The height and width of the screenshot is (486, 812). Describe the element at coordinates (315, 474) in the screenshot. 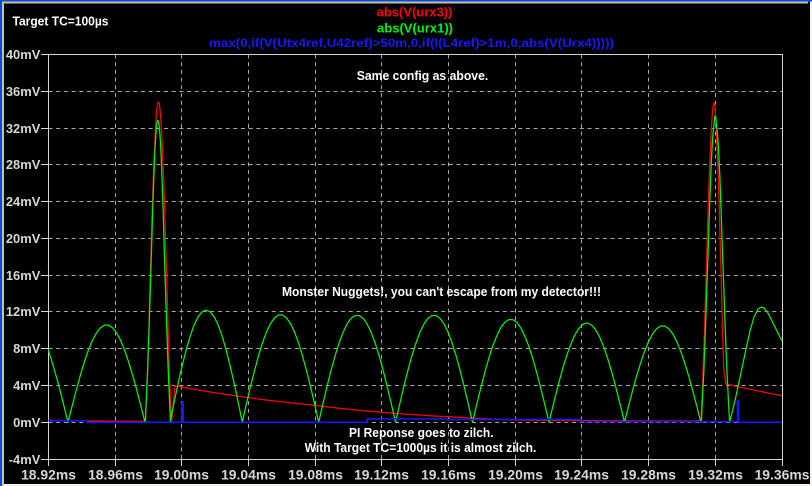

I see `svg-text: 19.08ms` at that location.